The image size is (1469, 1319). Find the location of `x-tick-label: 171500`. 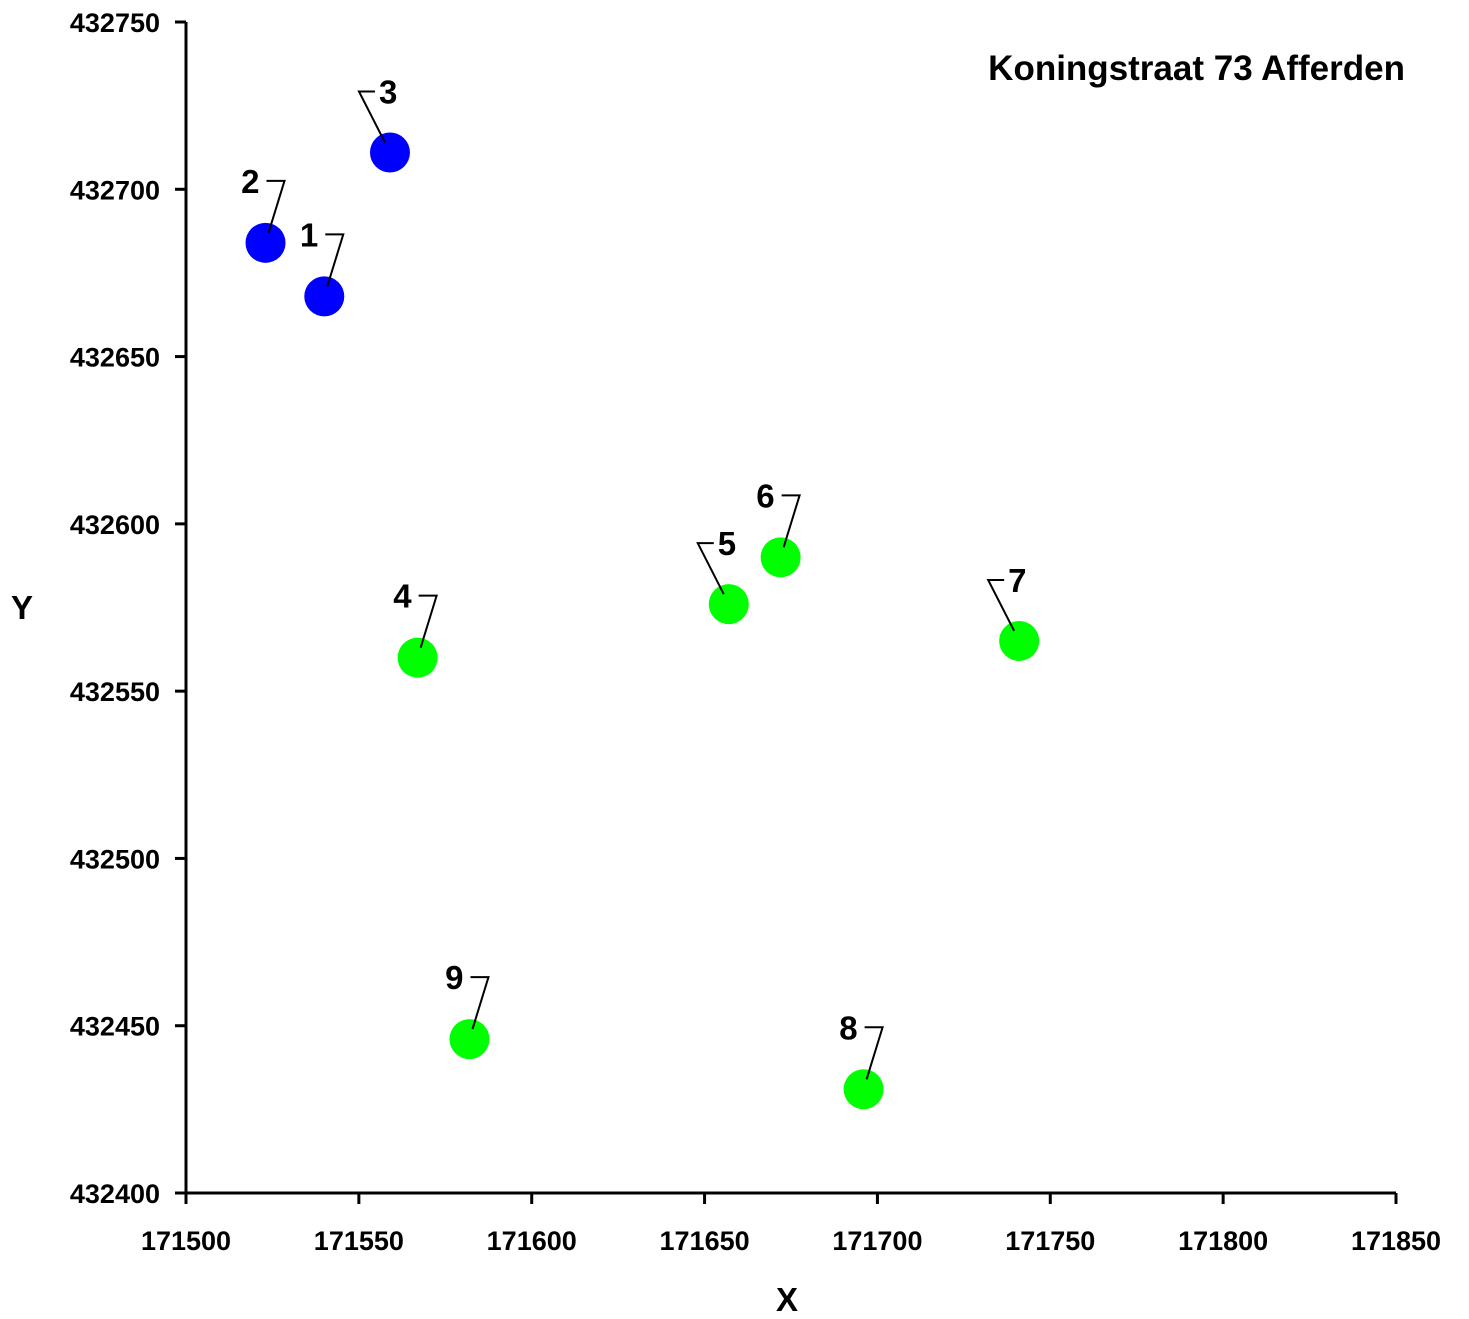

x-tick-label: 171500 is located at coordinates (186, 1241).